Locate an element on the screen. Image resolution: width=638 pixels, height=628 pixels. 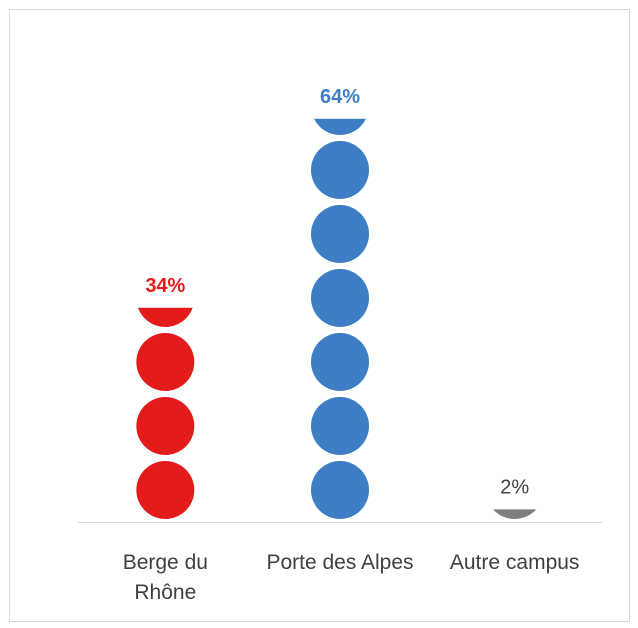
data-label: 2% is located at coordinates (514, 487).